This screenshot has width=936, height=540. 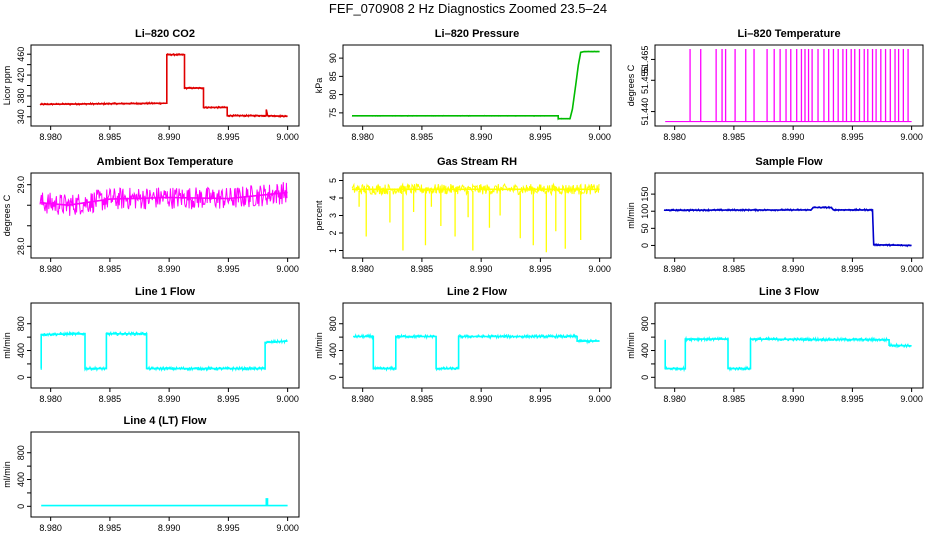 What do you see at coordinates (333, 215) in the screenshot?
I see `y-tick-label: 3` at bounding box center [333, 215].